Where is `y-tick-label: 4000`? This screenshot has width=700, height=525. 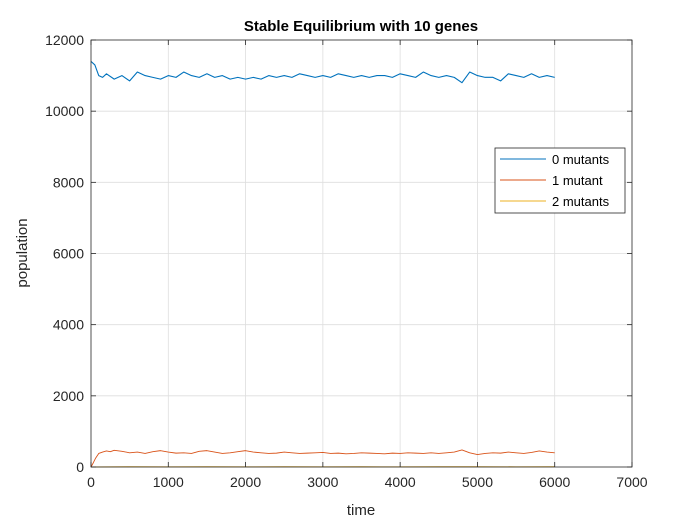
y-tick-label: 4000 is located at coordinates (68, 325).